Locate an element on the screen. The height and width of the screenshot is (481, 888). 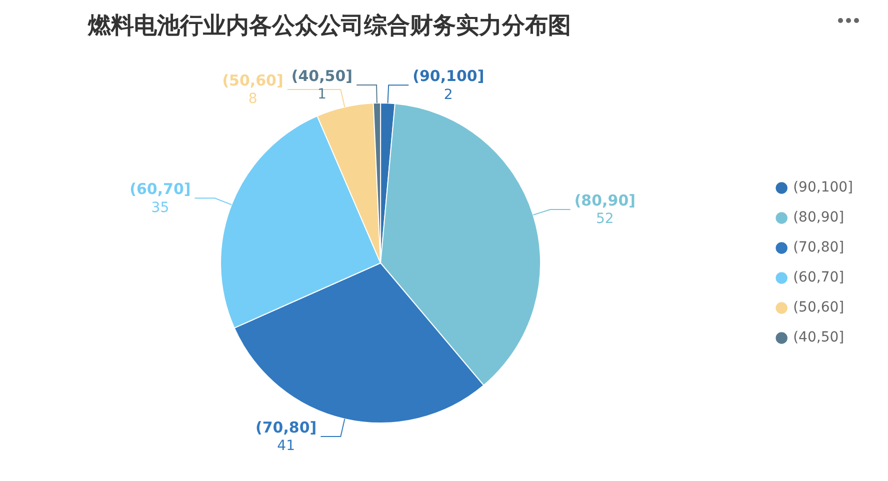
slice-label: (90,100] is located at coordinates (448, 76).